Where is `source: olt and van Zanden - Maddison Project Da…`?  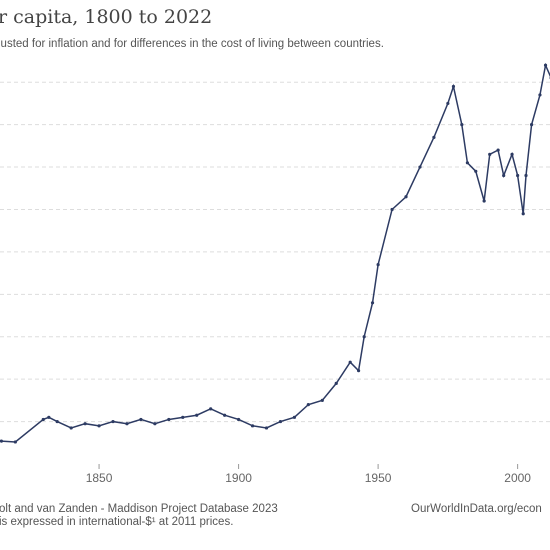 source: olt and van Zanden - Maddison Project Da… is located at coordinates (139, 509).